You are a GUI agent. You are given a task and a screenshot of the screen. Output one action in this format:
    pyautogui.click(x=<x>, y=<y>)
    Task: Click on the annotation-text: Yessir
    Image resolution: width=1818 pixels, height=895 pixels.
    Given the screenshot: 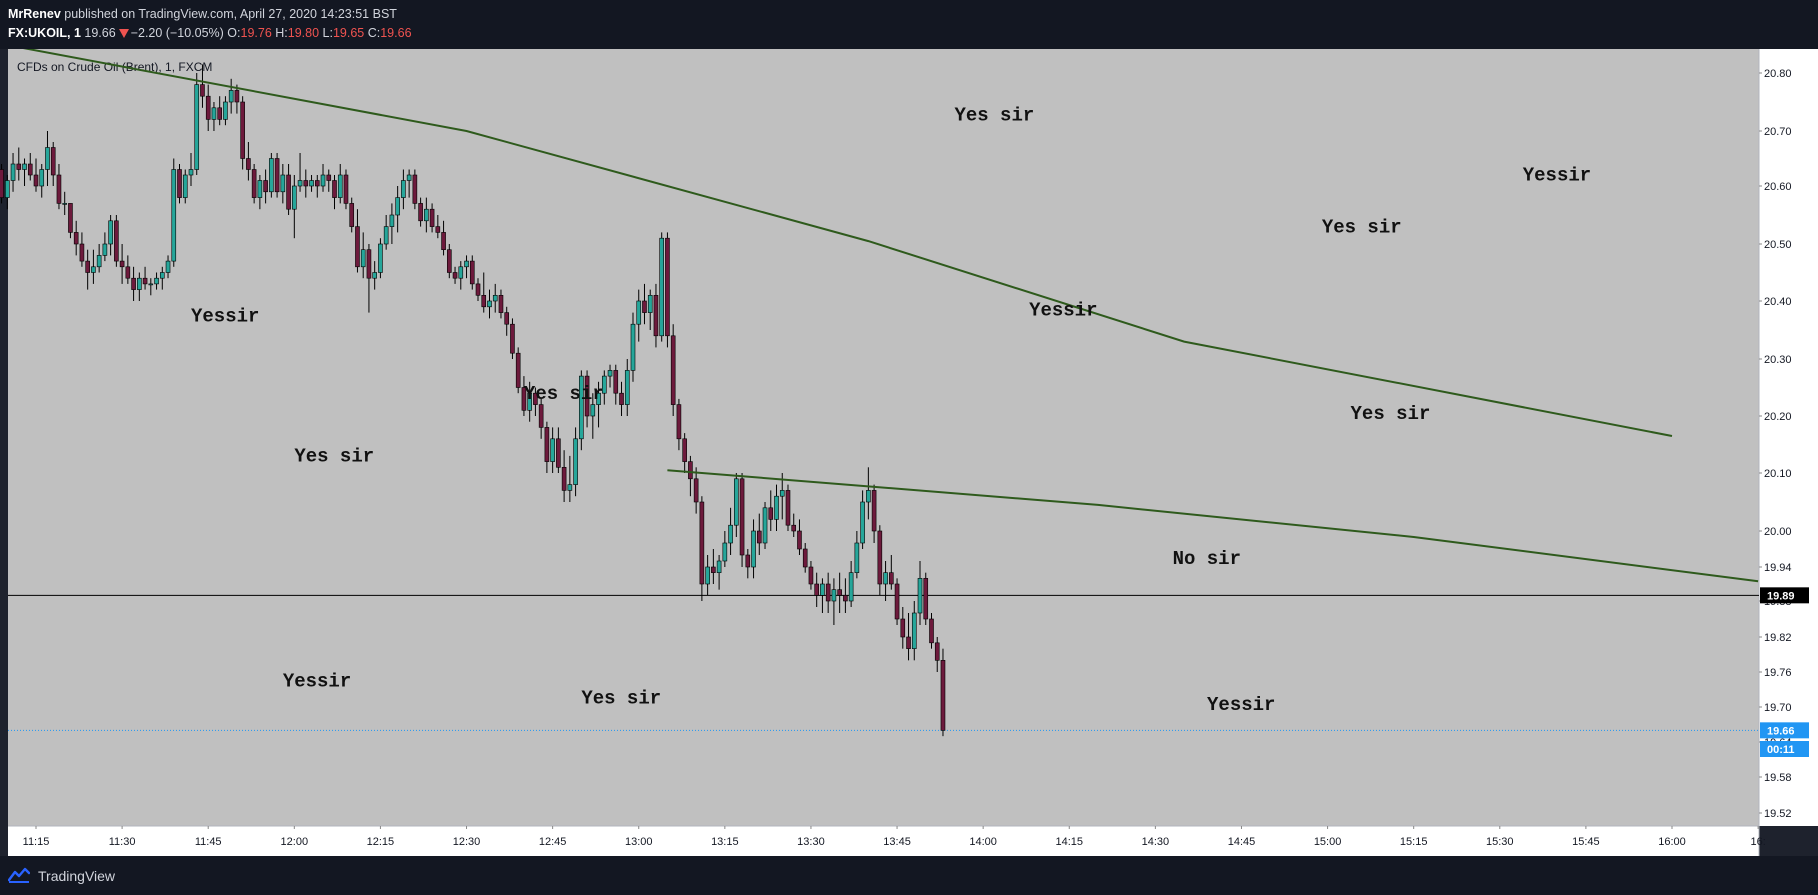 What is the action you would take?
    pyautogui.click(x=225, y=316)
    